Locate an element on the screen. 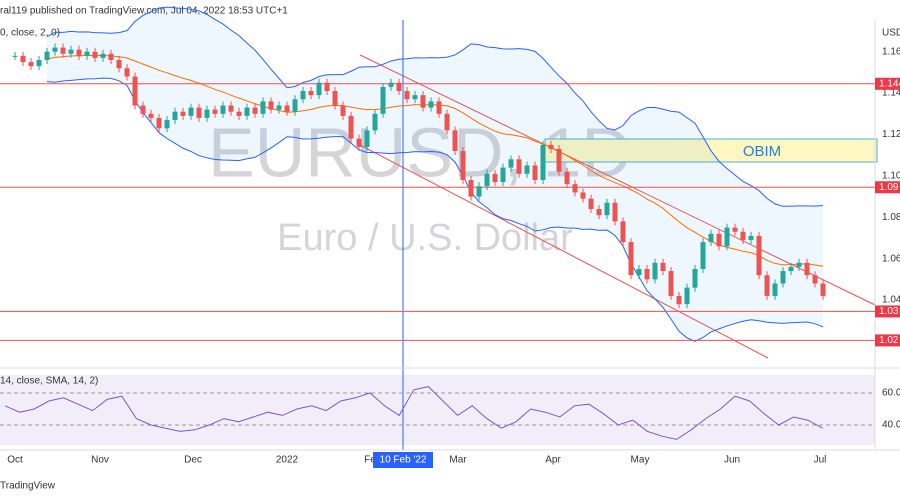  time-label: May is located at coordinates (640, 460).